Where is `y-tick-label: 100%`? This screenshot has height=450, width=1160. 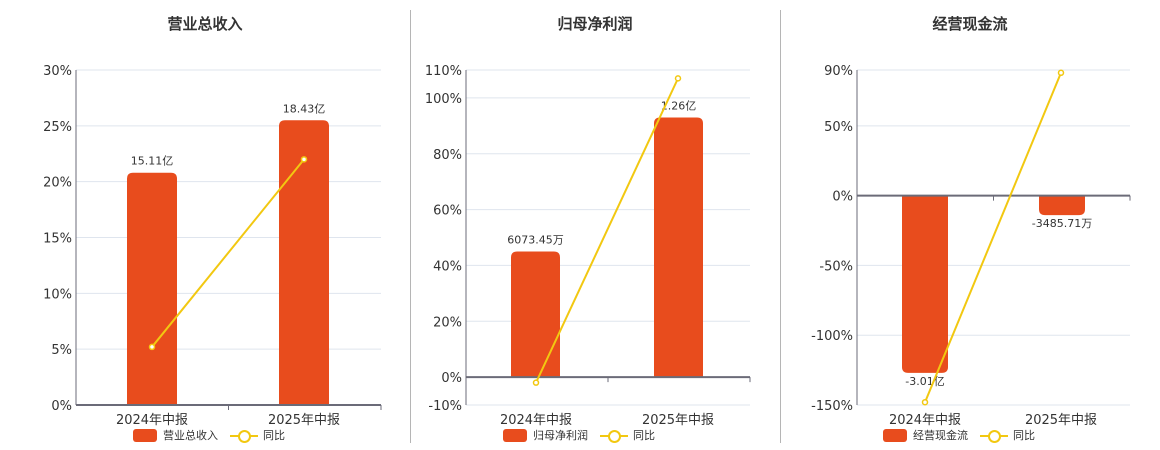
y-tick-label: 100% is located at coordinates (443, 99).